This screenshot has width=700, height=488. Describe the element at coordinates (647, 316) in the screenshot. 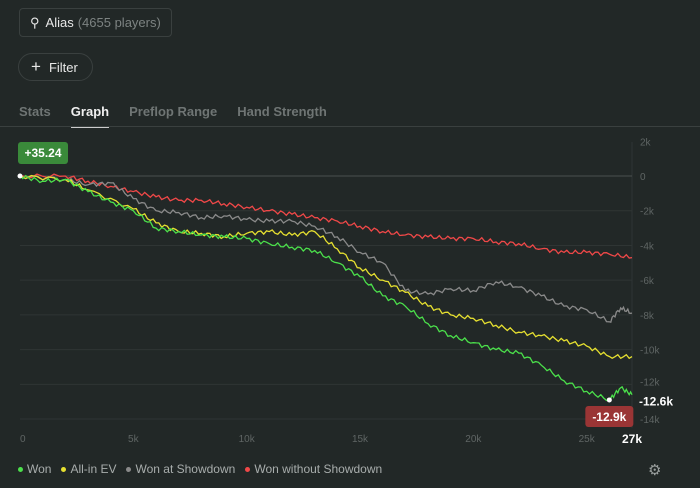

I see `y-tick-label: -8k` at that location.